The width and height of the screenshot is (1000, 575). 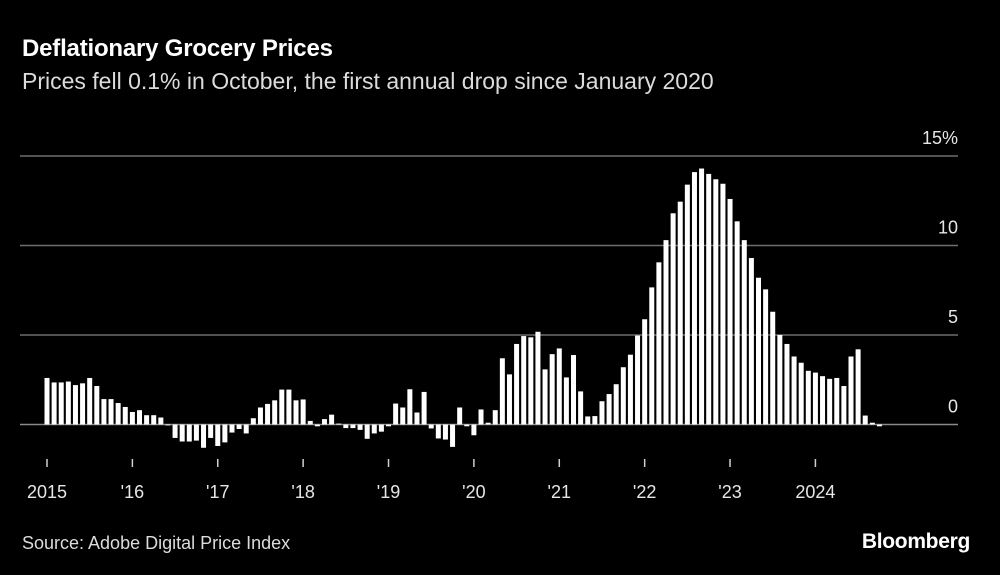 What do you see at coordinates (302, 492) in the screenshot?
I see `x-tick-label: '18` at bounding box center [302, 492].